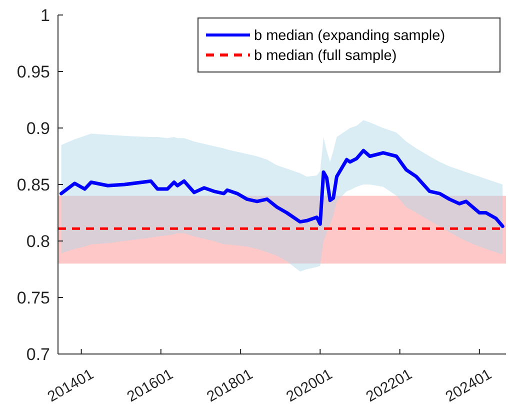  Describe the element at coordinates (325, 56) in the screenshot. I see `legend-label: b median (full sample)` at that location.